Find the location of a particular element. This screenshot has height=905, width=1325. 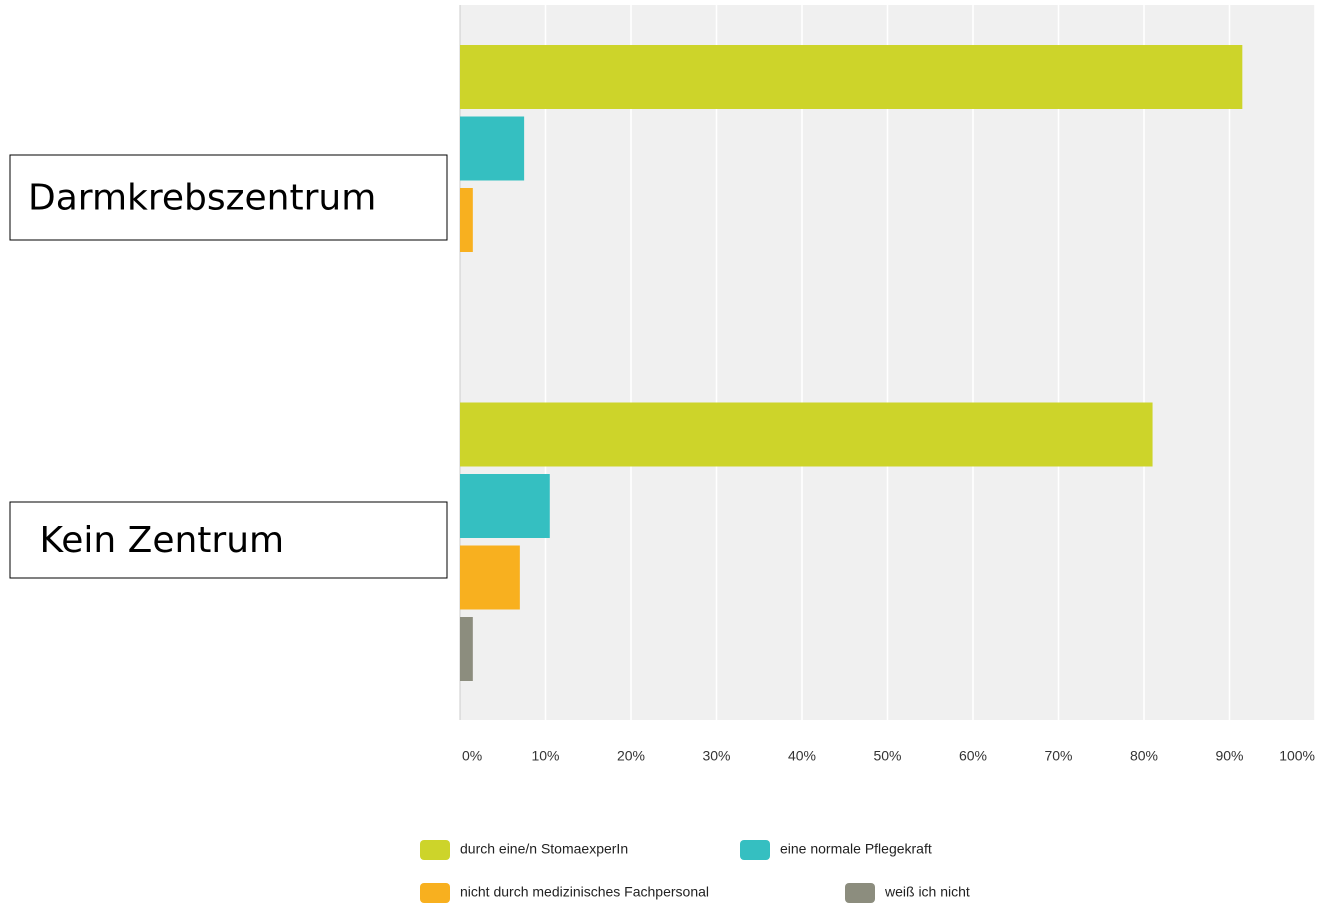

x-tick-label: 100% is located at coordinates (1297, 756).